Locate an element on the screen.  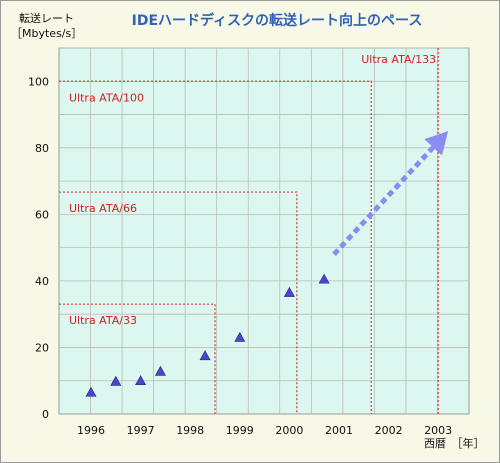
y-axis-label: 転送レート is located at coordinates (46, 18).